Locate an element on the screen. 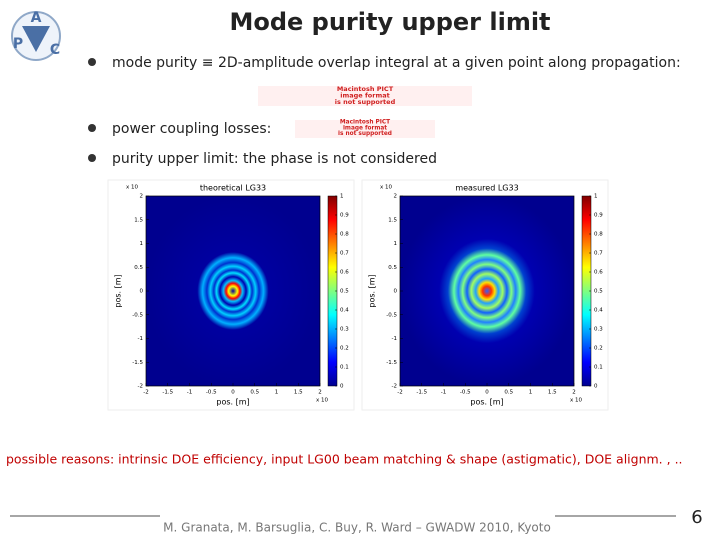 The image size is (720, 544). bullet-text: power coupling losses: is located at coordinates (191, 129).